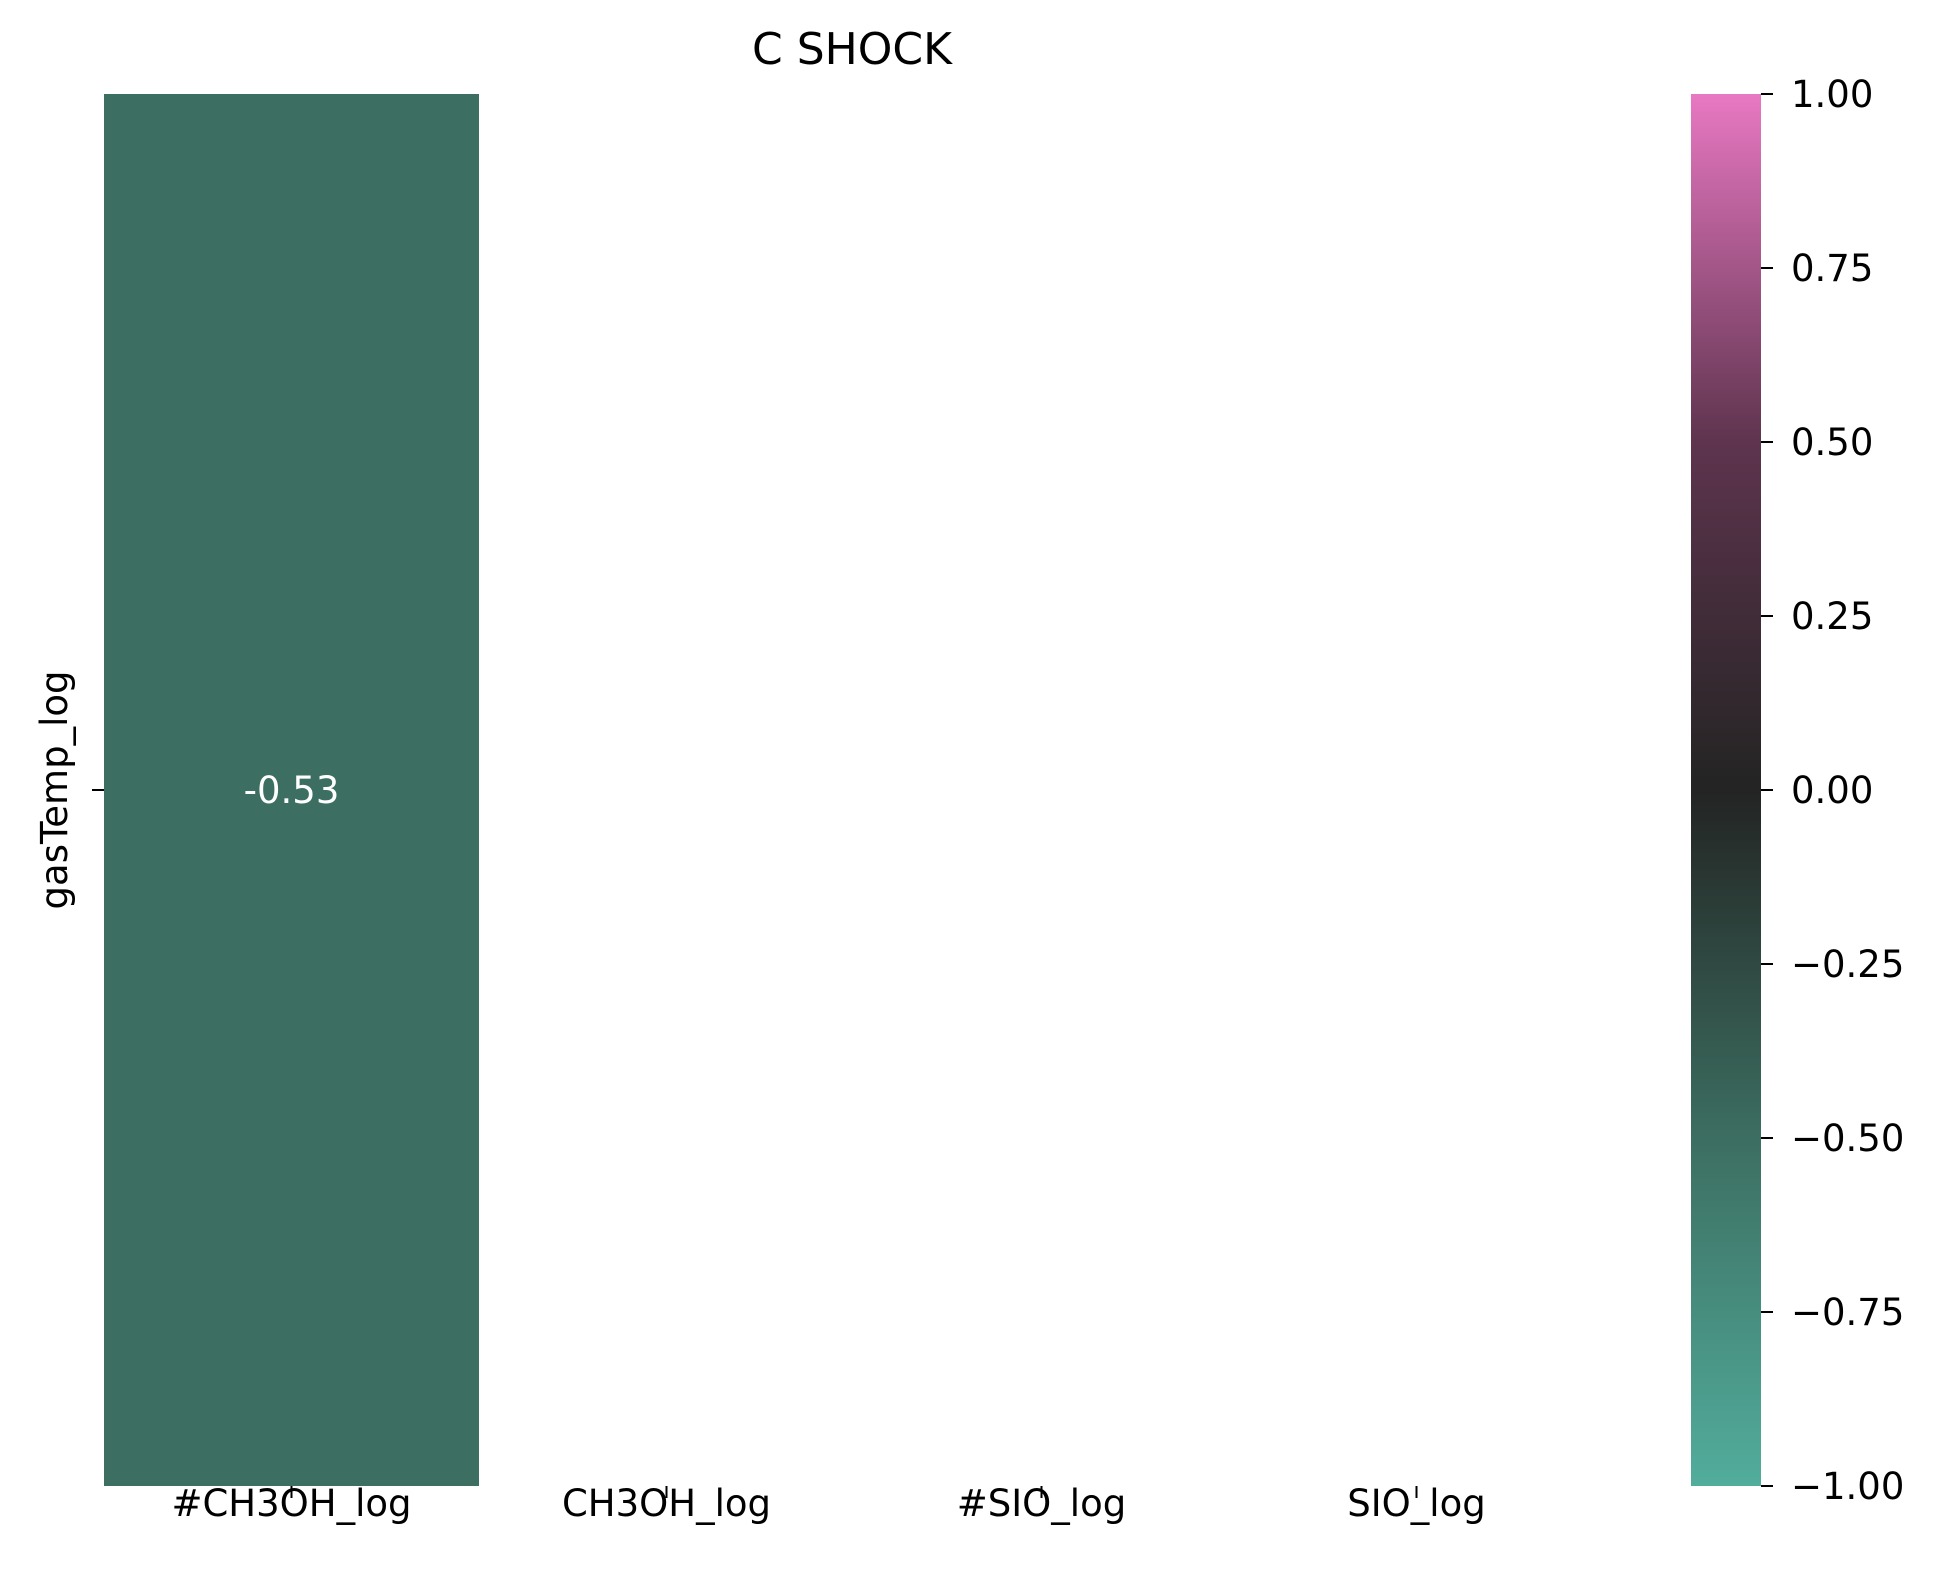 The height and width of the screenshot is (1581, 1939). Describe the element at coordinates (1041, 1503) in the screenshot. I see `x-tick-label: #SIO_log` at that location.